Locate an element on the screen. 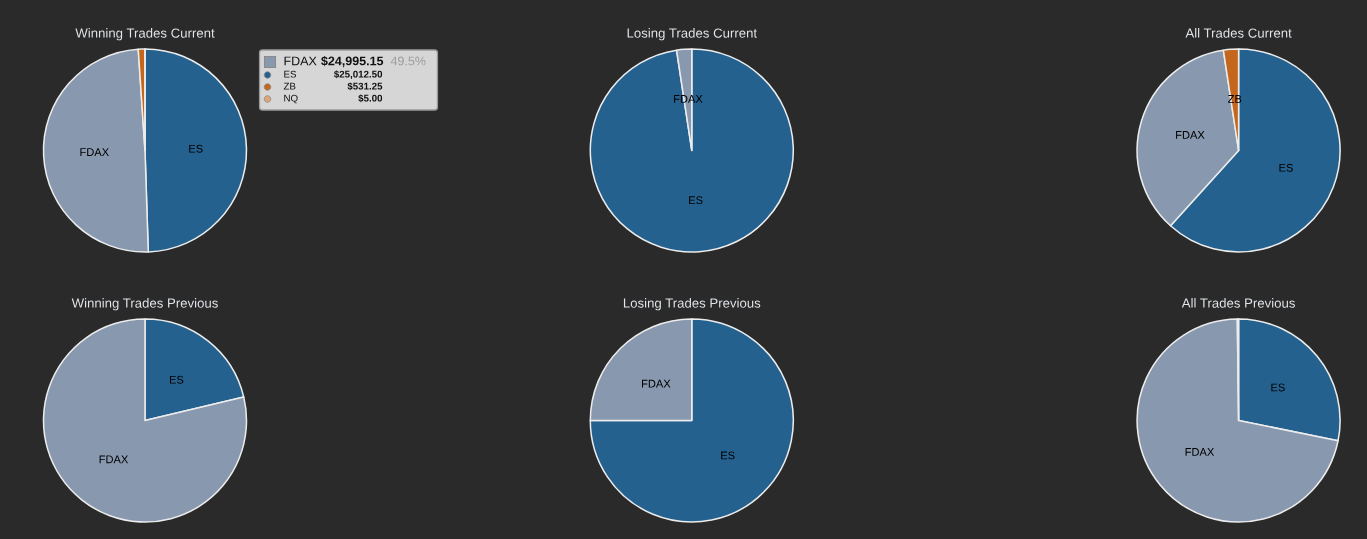 The image size is (1367, 539). text: 49.5% is located at coordinates (408, 61).